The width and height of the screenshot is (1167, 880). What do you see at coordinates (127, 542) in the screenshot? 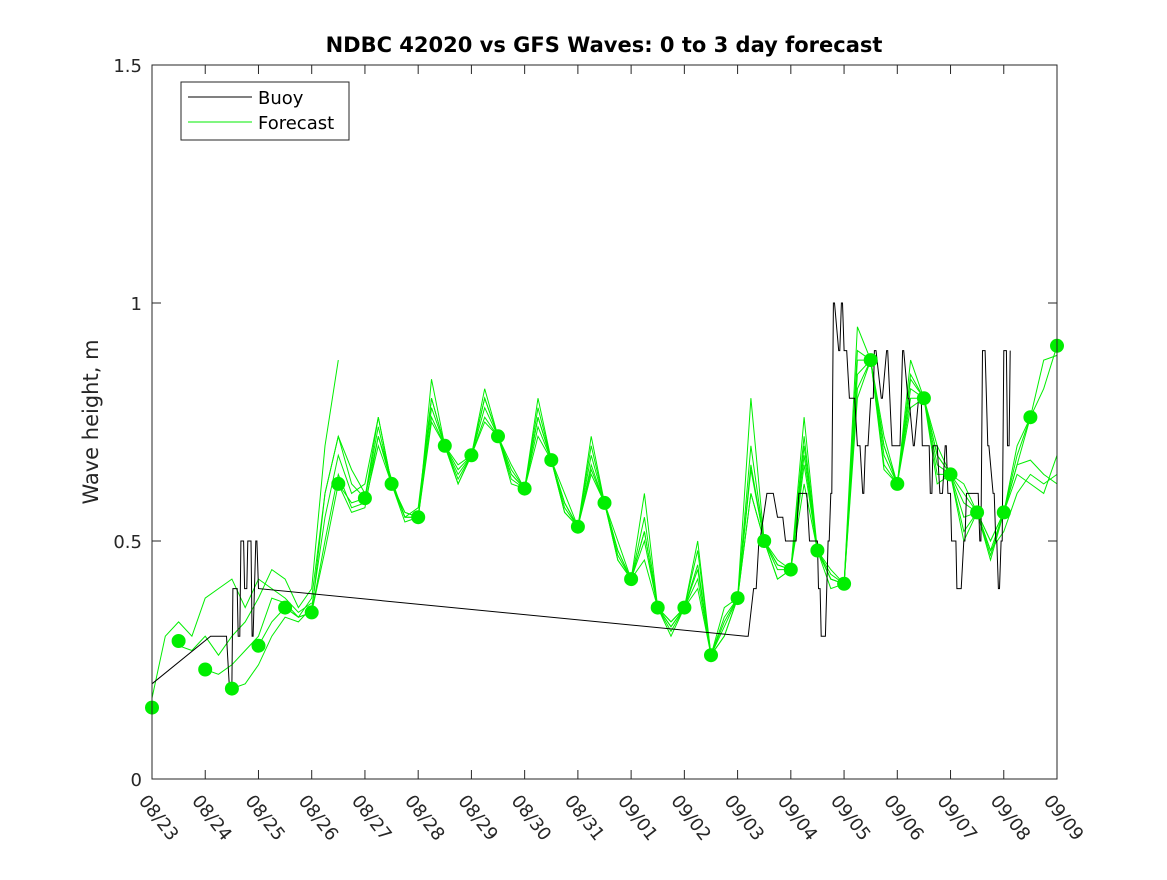
I see `y-tick-label: 0.5` at bounding box center [127, 542].